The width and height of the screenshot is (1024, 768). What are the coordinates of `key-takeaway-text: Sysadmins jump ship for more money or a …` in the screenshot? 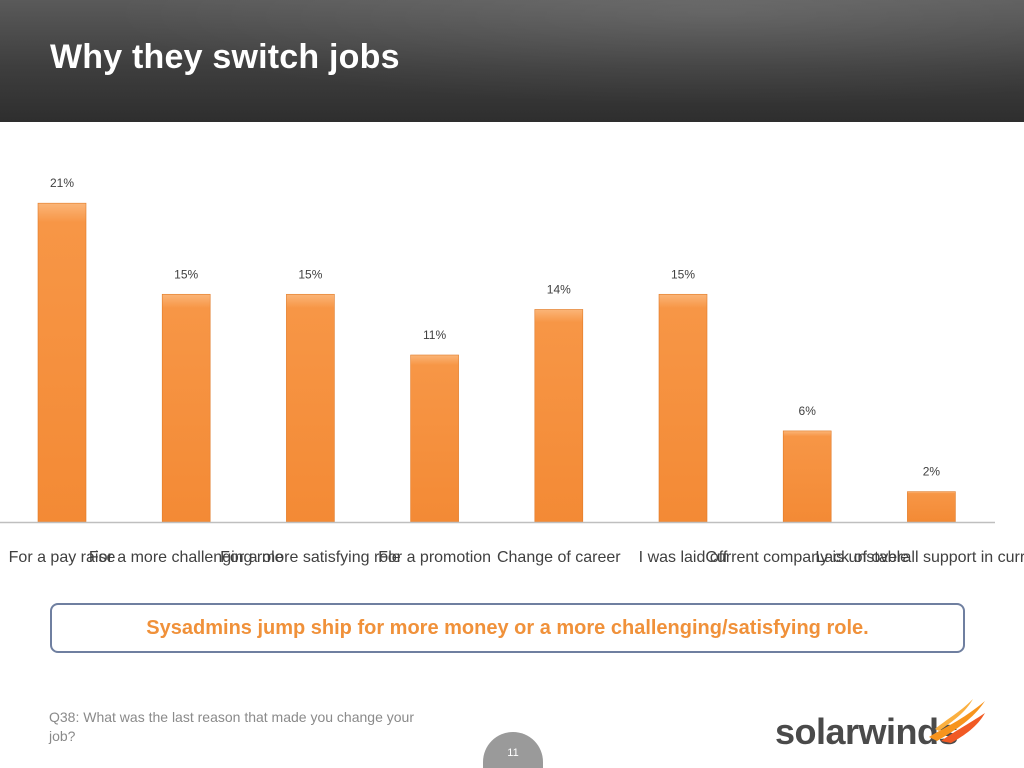 It's located at (507, 627).